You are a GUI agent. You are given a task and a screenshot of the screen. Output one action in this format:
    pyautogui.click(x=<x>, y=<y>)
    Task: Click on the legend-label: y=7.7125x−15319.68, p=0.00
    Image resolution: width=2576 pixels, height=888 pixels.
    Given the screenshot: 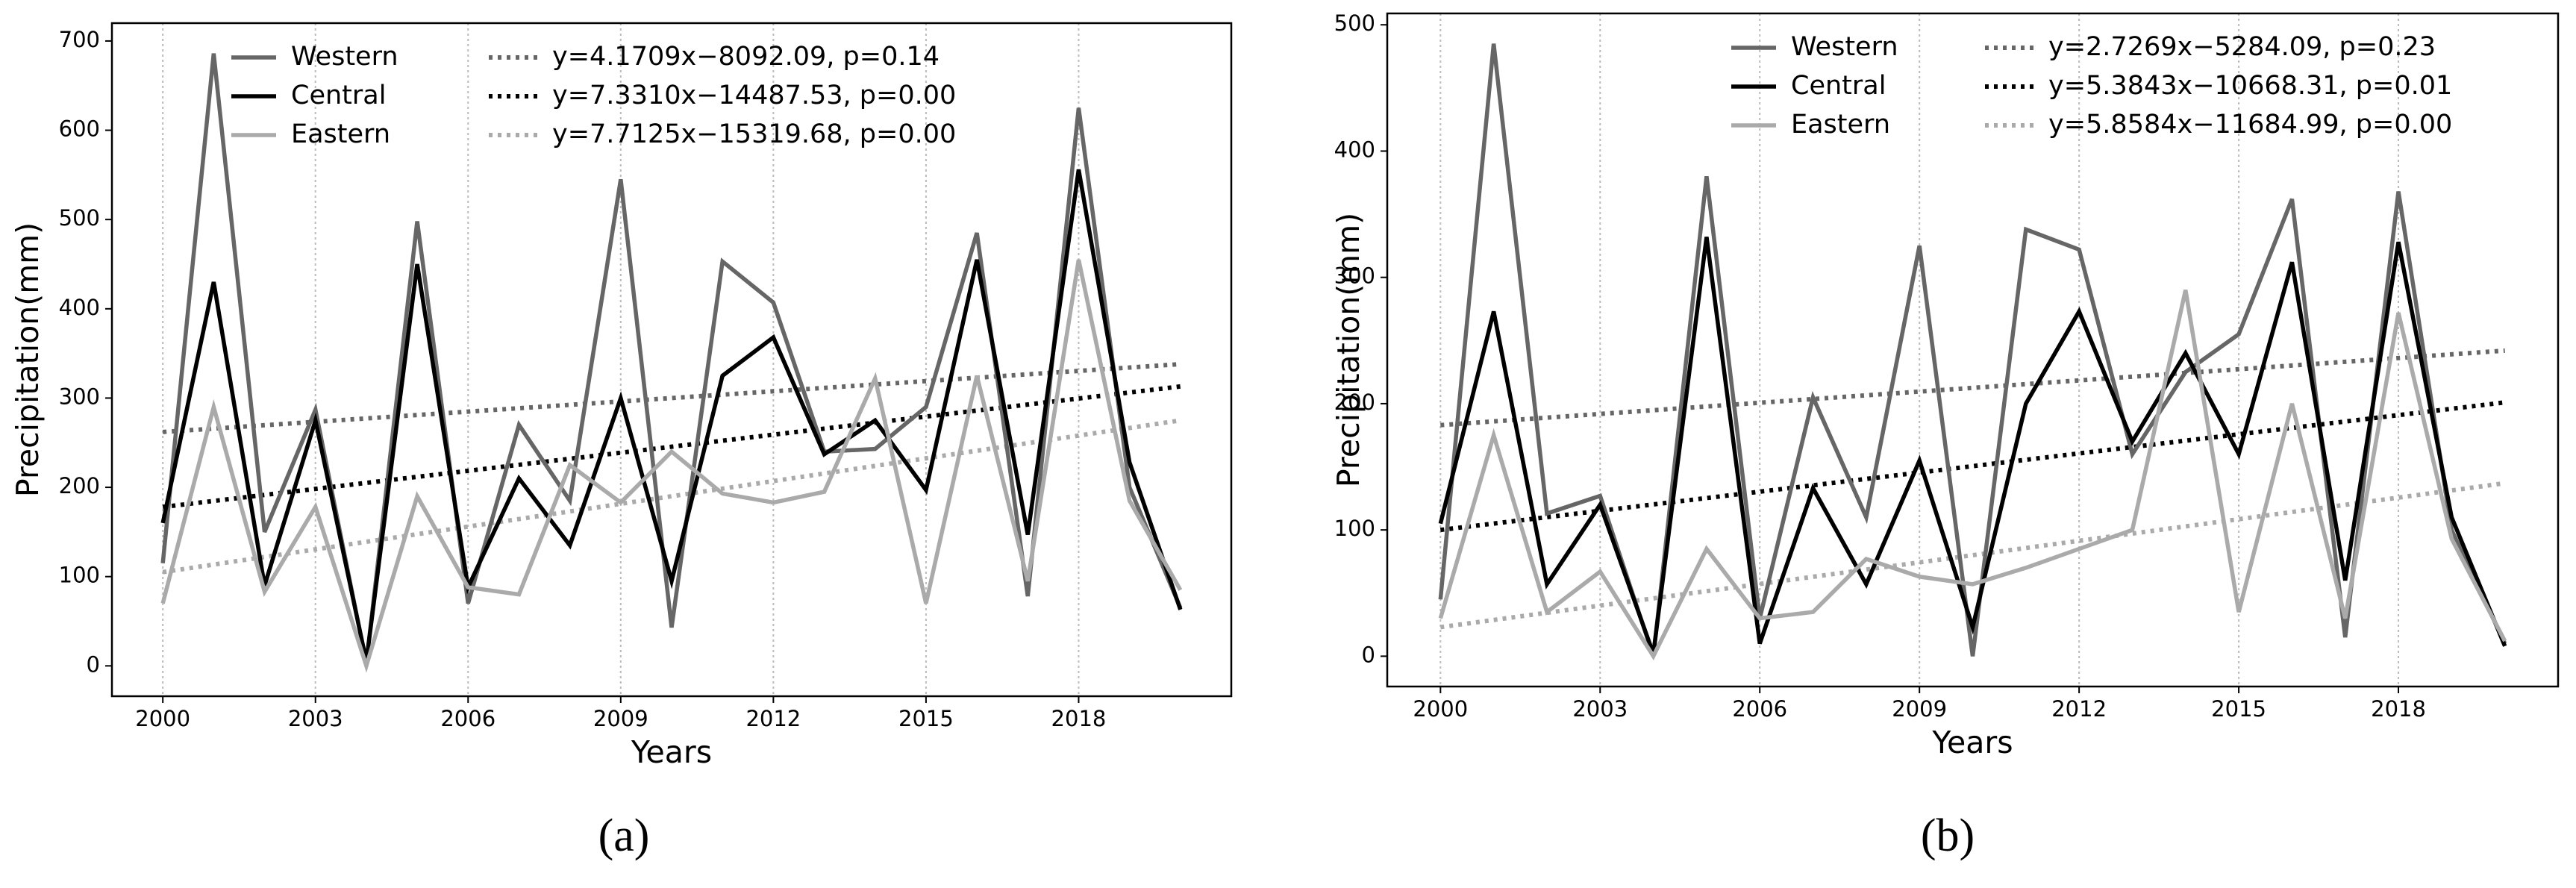 What is the action you would take?
    pyautogui.click(x=754, y=134)
    